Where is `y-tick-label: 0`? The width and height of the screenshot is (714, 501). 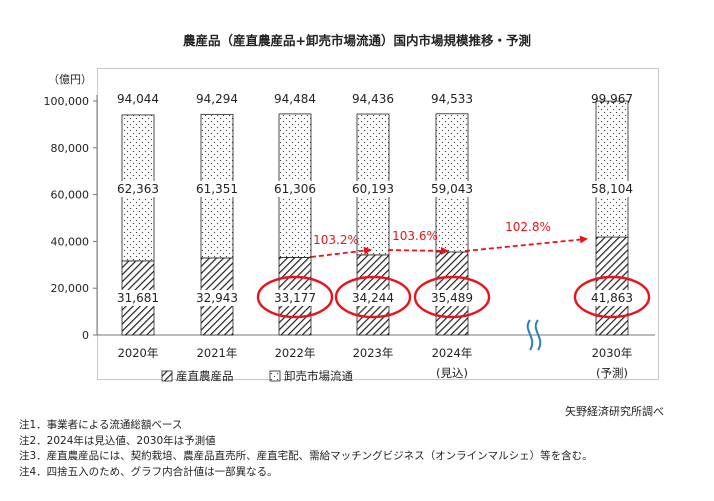
y-tick-label: 0 is located at coordinates (85, 335).